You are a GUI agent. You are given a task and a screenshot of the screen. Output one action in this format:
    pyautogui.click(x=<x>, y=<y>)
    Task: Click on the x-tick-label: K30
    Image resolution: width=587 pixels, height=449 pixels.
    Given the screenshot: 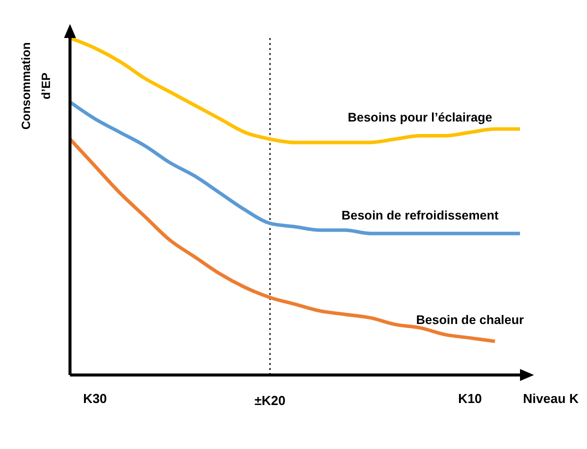 What is the action you would take?
    pyautogui.click(x=95, y=398)
    